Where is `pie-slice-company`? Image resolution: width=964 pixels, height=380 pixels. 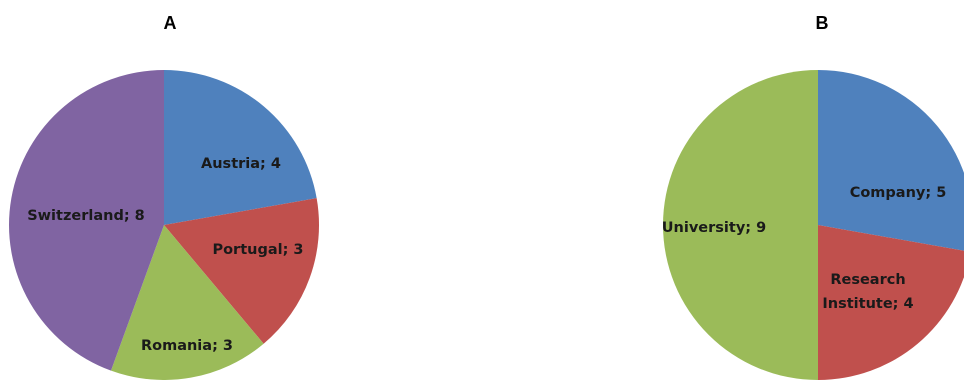
pie-slice-company is located at coordinates (891, 160).